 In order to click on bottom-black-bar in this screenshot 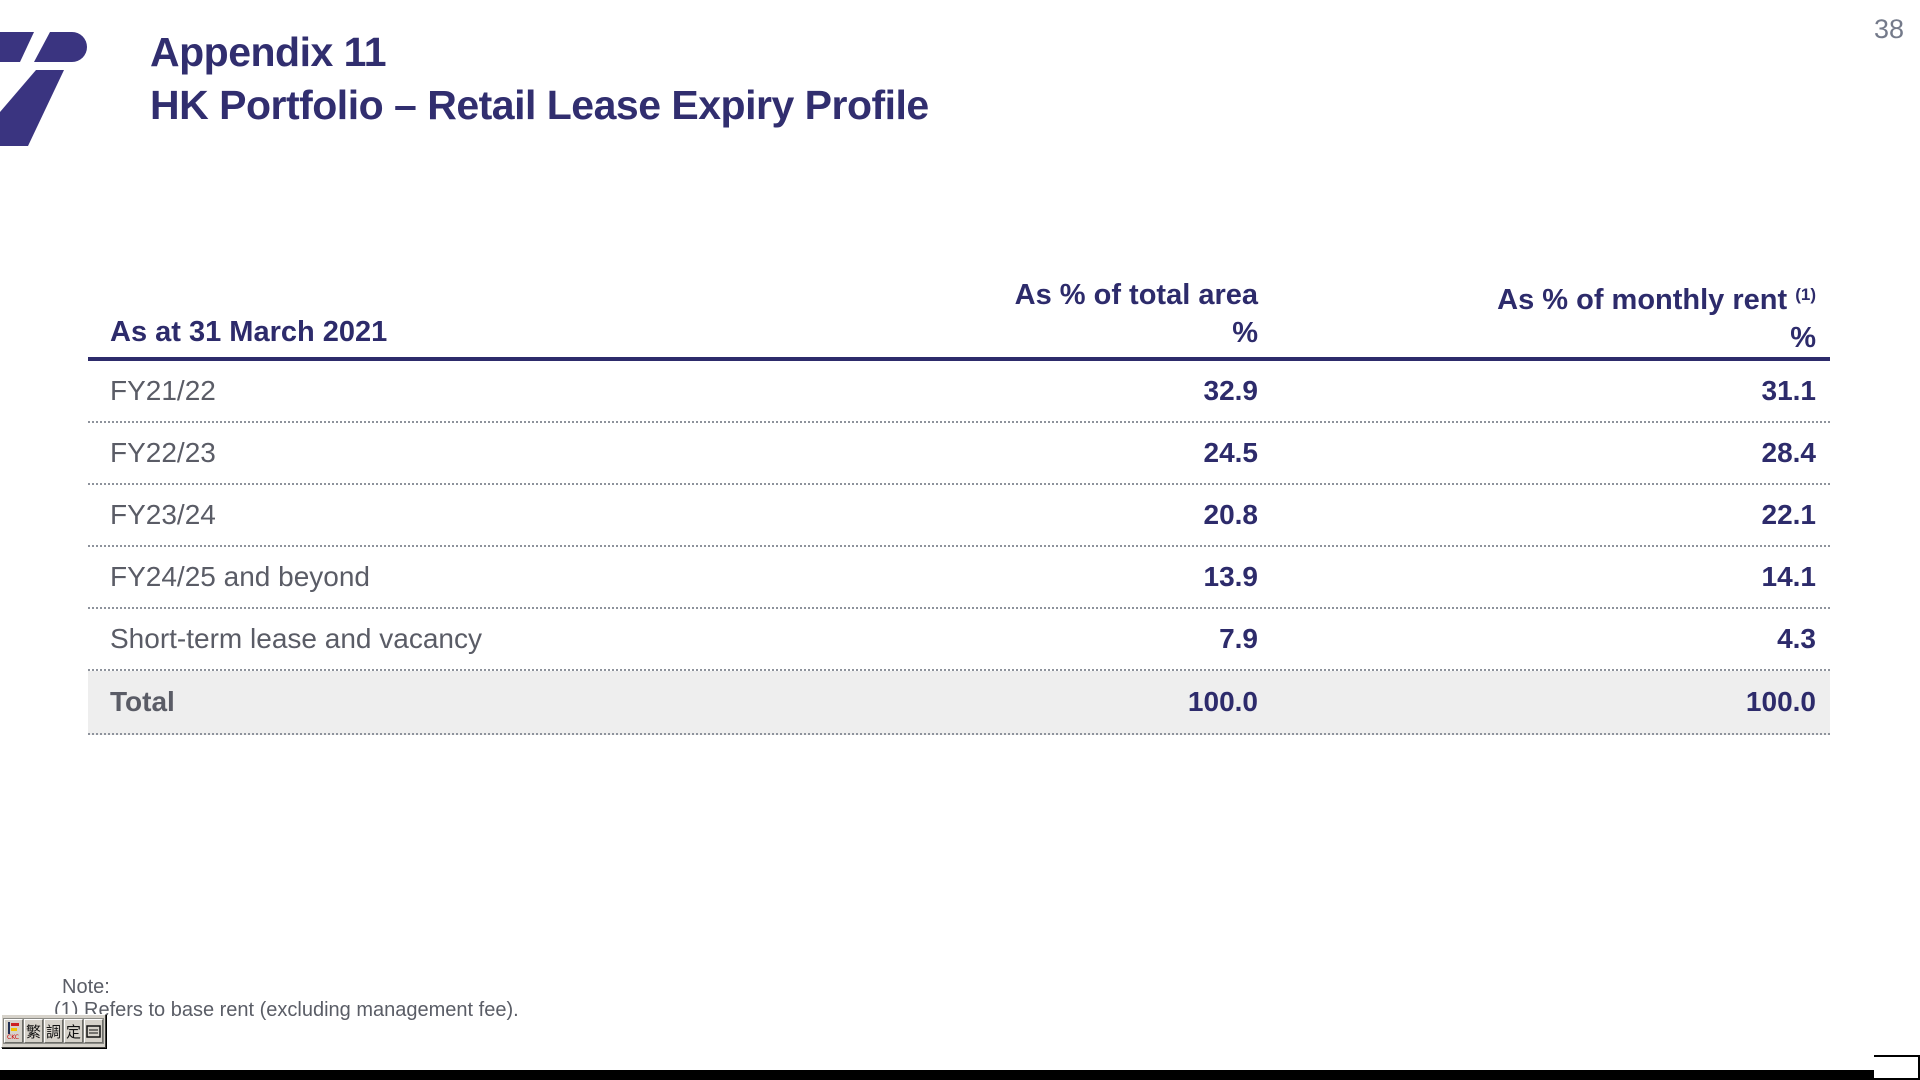, I will do `click(938, 1075)`.